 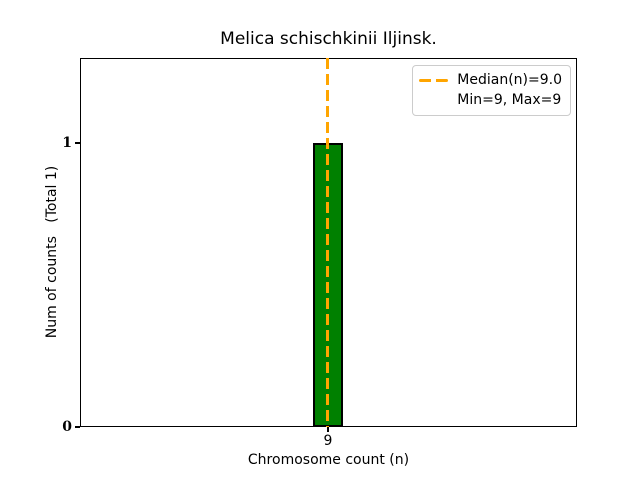 I want to click on median-line, so click(x=327, y=242).